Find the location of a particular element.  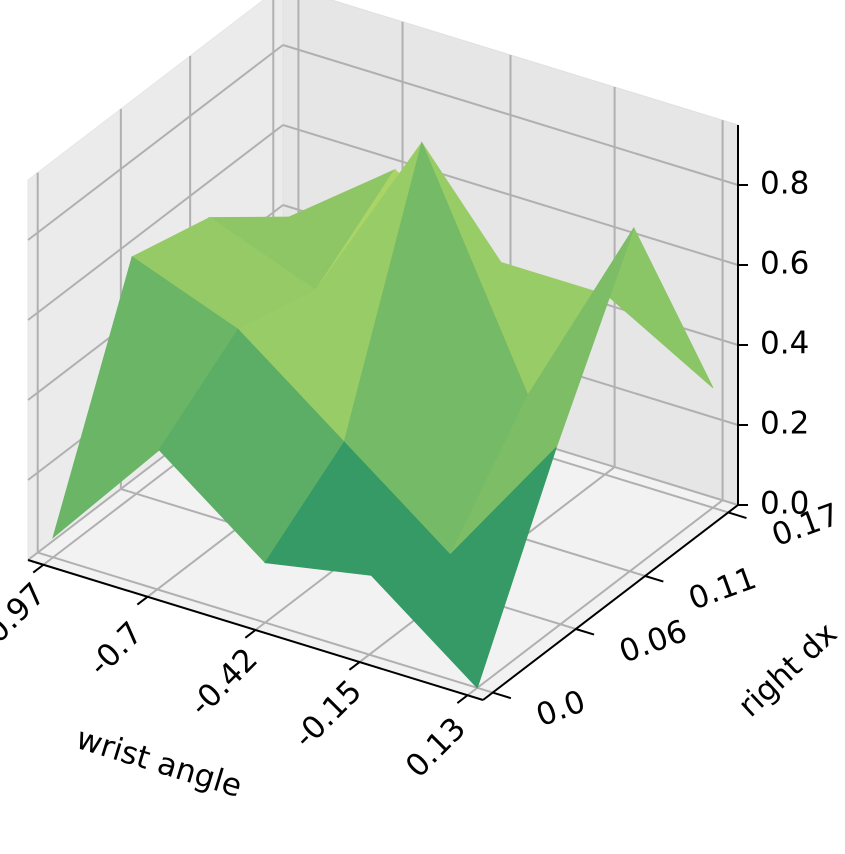

x-tick-label: -0.15 is located at coordinates (328, 714).